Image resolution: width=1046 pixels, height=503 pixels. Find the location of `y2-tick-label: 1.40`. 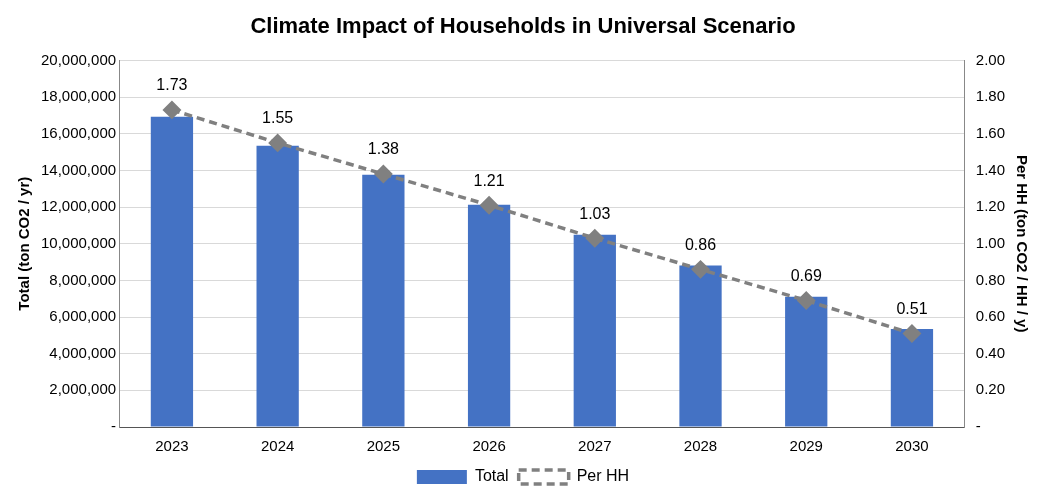

y2-tick-label: 1.40 is located at coordinates (990, 169).